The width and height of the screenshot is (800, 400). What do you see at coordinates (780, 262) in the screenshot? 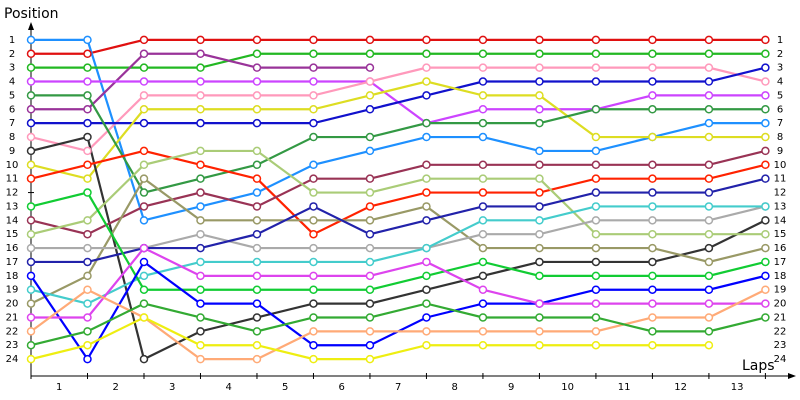
I see `y-tick-label-right: 17` at bounding box center [780, 262].